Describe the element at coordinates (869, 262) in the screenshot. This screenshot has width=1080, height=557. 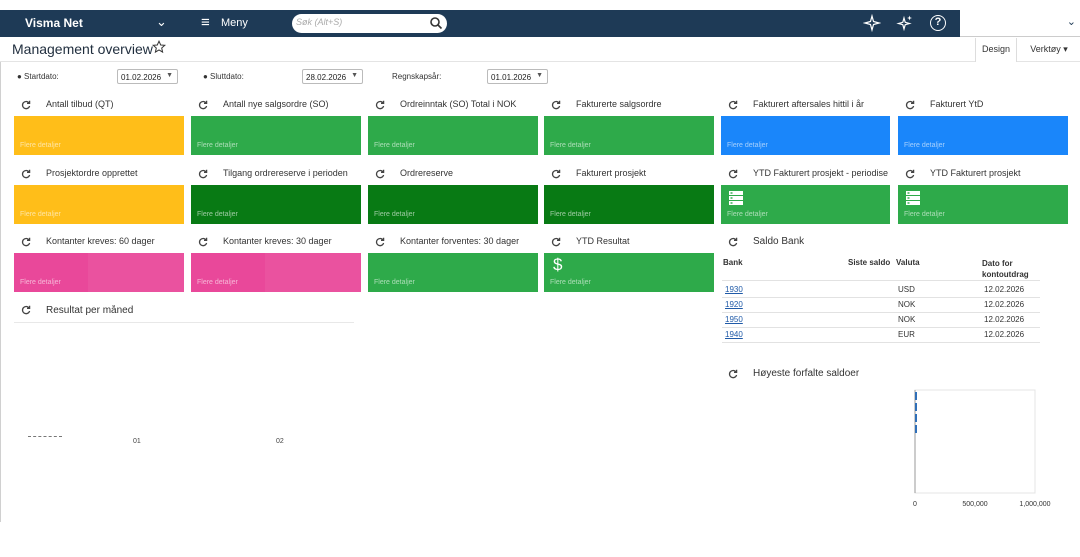
I see `column-header-last-balance: Siste saldo` at that location.